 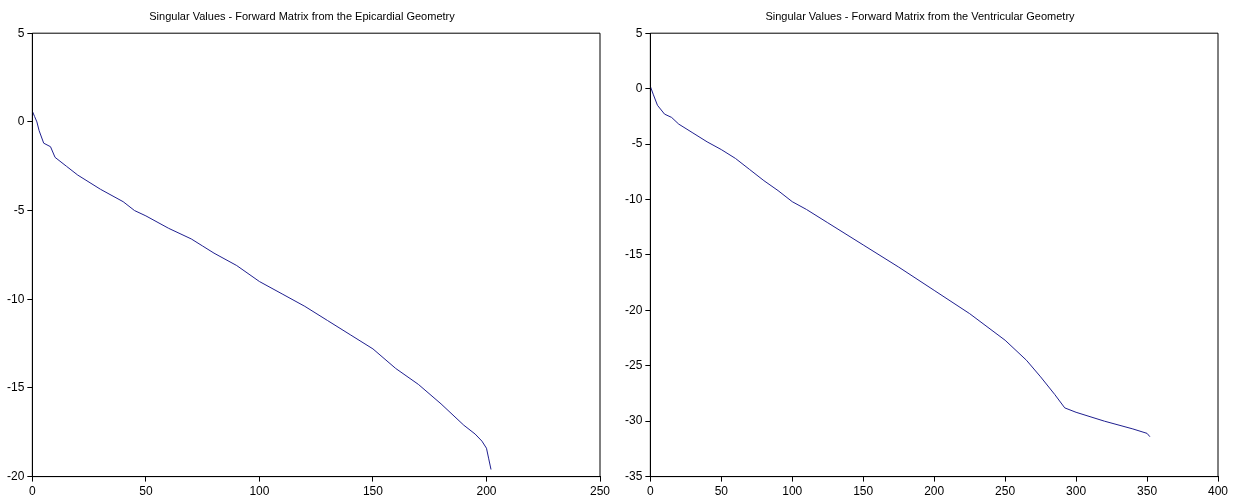 What do you see at coordinates (1147, 491) in the screenshot?
I see `x-tick-label: 350` at bounding box center [1147, 491].